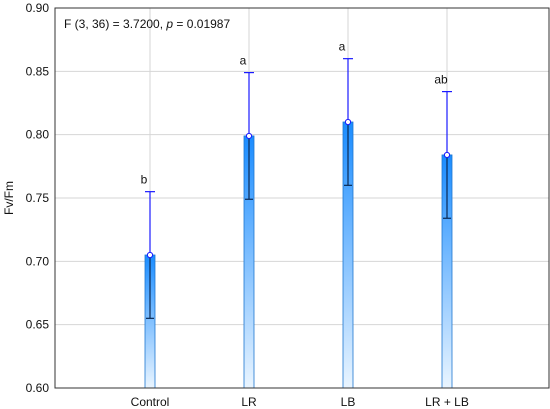 This screenshot has height=409, width=550. I want to click on y-tick-label: 0.75, so click(38, 198).